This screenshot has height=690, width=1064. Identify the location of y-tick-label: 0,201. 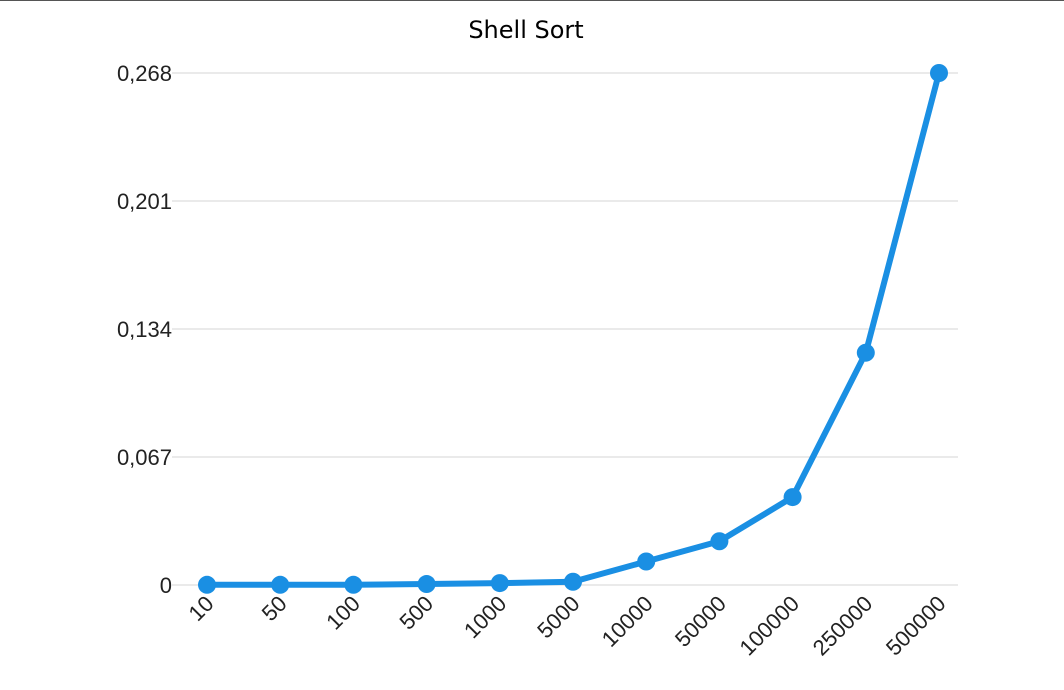
(144, 201).